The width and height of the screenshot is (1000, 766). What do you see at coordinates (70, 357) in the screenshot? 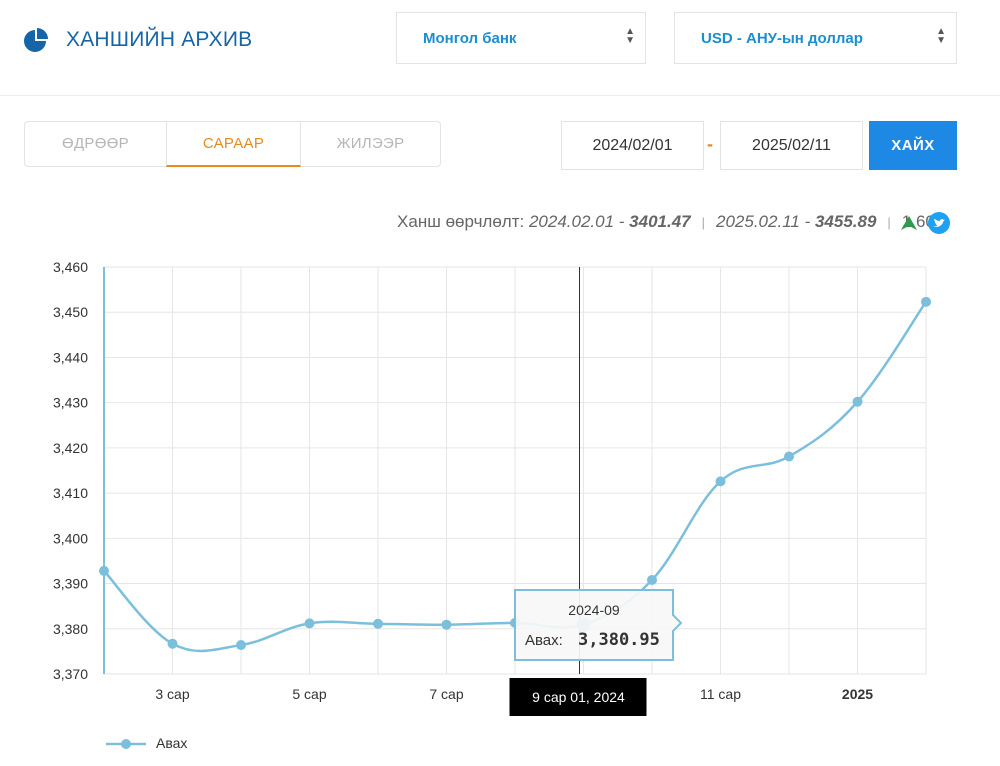
I see `y-tick-label: 3,440` at bounding box center [70, 357].